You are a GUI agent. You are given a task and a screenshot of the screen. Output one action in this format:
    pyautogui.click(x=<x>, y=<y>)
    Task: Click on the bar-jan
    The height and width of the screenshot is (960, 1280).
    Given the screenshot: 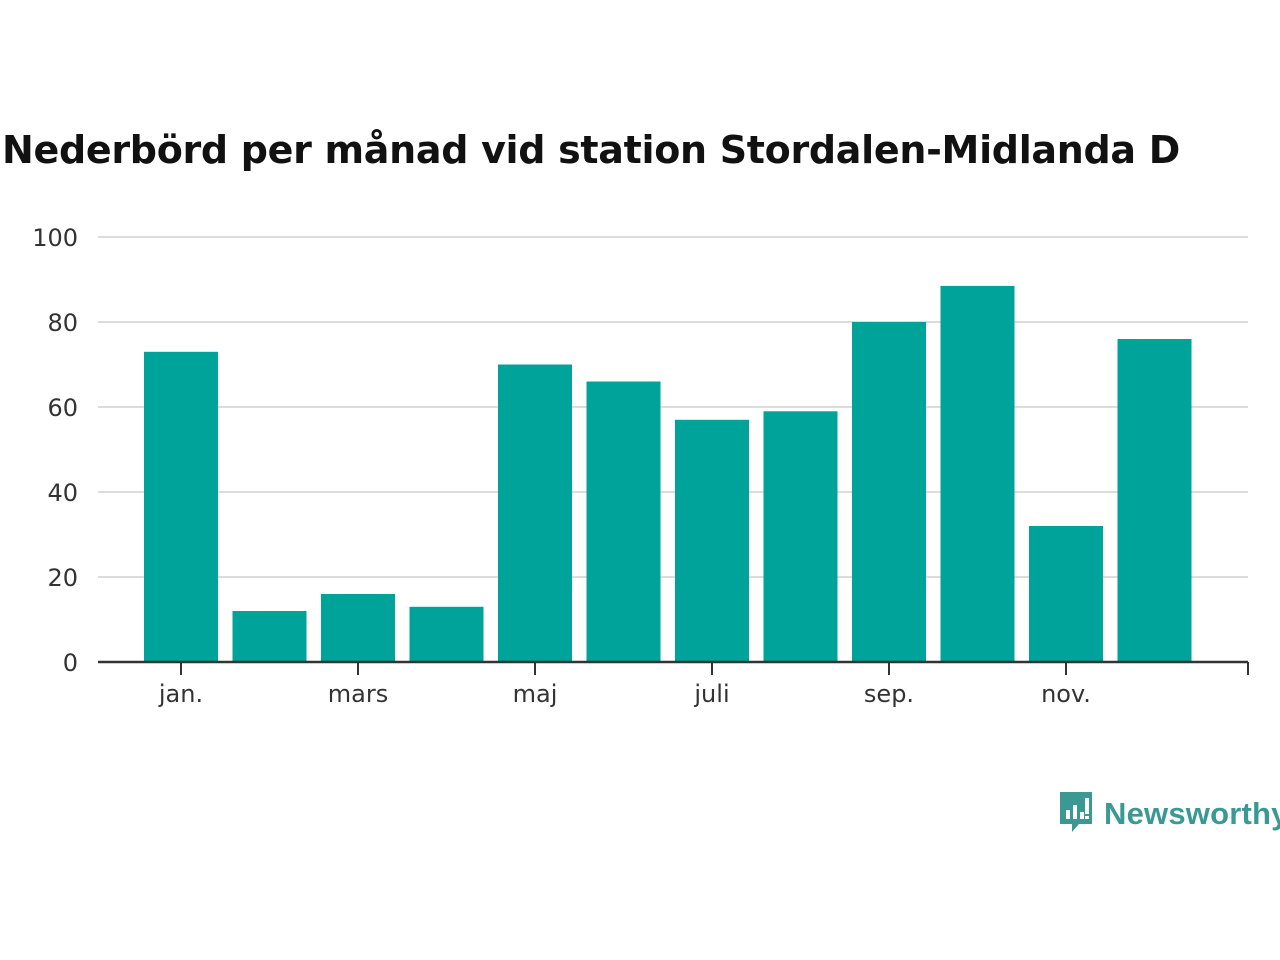 What is the action you would take?
    pyautogui.click(x=181, y=507)
    